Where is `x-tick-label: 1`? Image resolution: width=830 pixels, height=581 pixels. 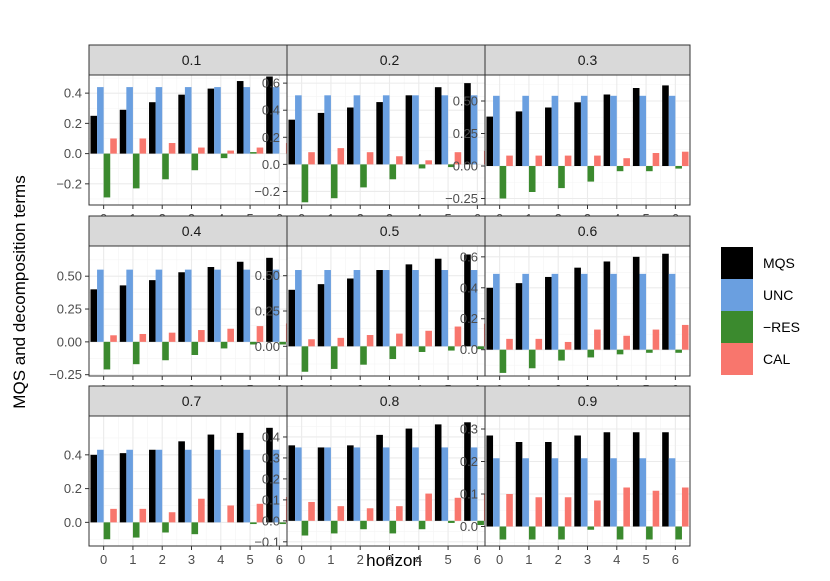 x-tick-label: 1 is located at coordinates (132, 559).